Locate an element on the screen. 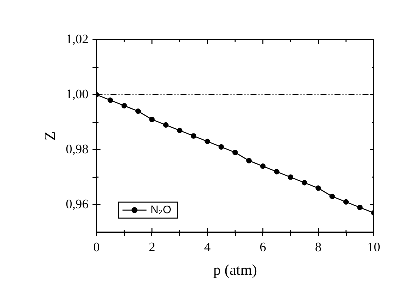 This screenshot has height=287, width=409. y-tick-label: 1,02 is located at coordinates (77, 38).